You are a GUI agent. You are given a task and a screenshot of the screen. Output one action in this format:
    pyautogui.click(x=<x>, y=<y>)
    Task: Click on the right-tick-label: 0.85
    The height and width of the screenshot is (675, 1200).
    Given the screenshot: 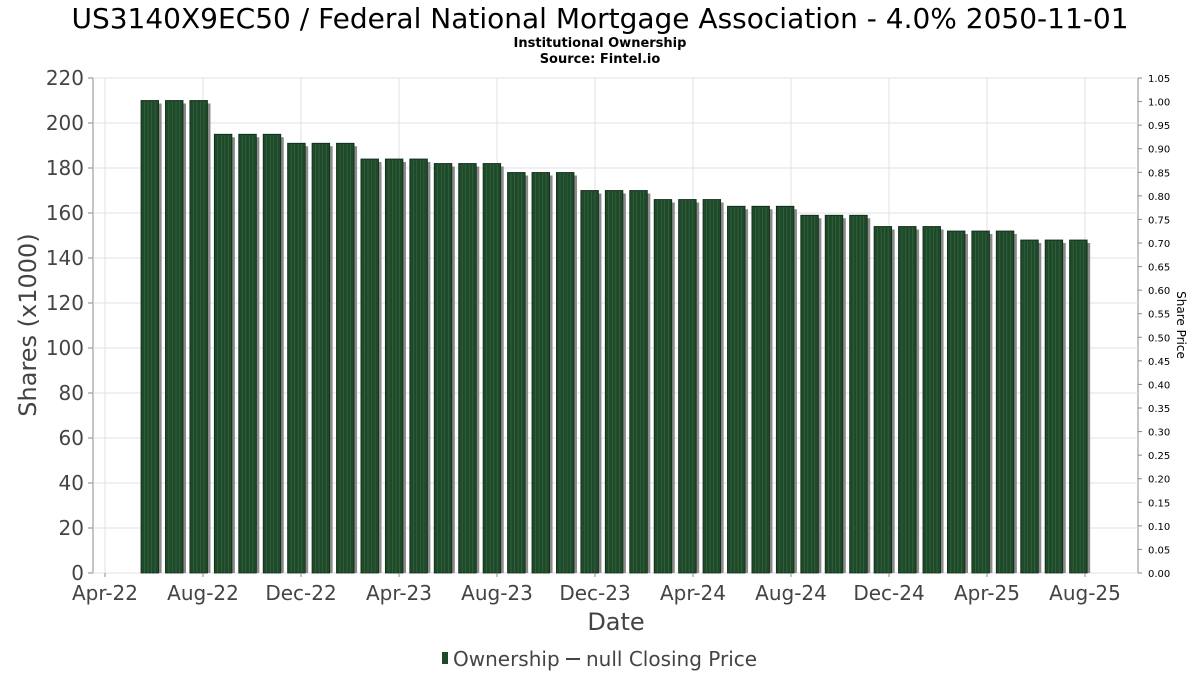 What is the action you would take?
    pyautogui.click(x=1159, y=173)
    